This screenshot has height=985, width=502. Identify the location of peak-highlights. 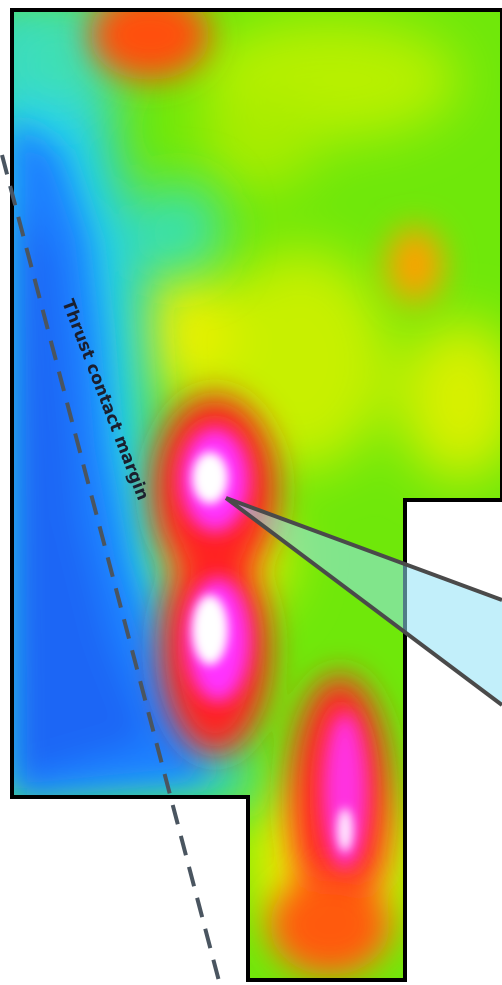
(272, 652).